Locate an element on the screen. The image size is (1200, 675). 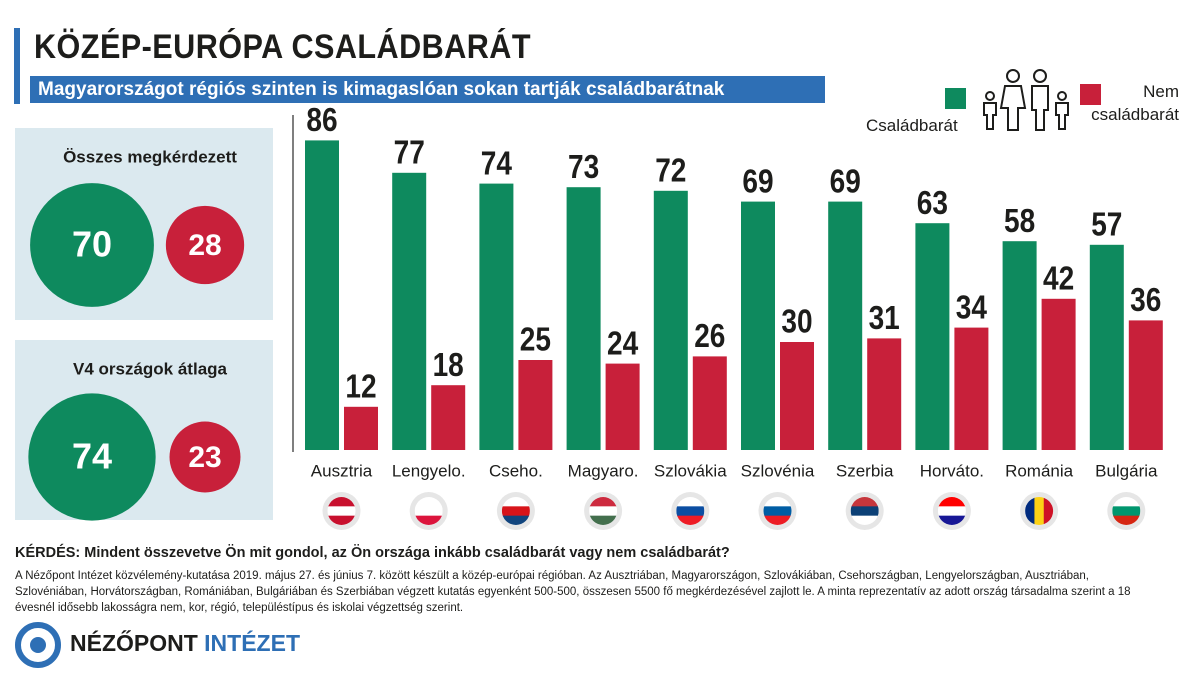
legend-label: Családbarát is located at coordinates (912, 125).